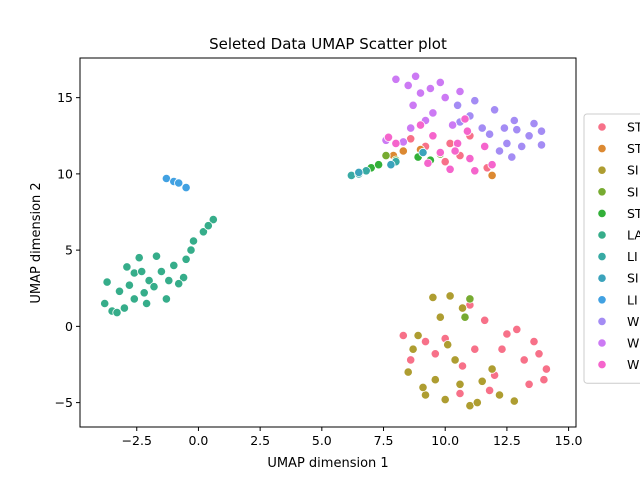 The image size is (640, 480). I want to click on x-tick-label: 12.5, so click(507, 440).